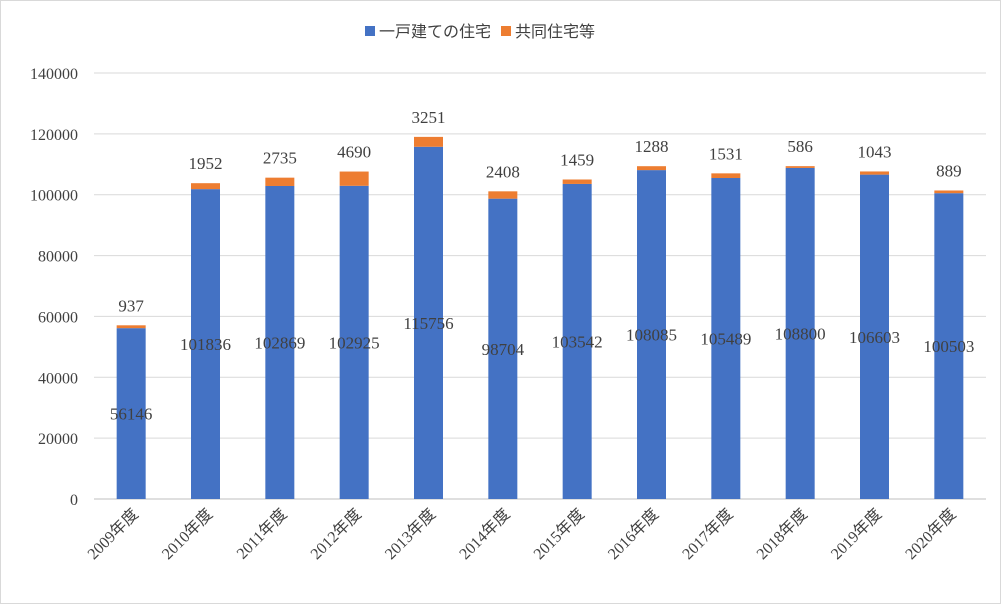  I want to click on data-label-apartment: 1531, so click(726, 153).